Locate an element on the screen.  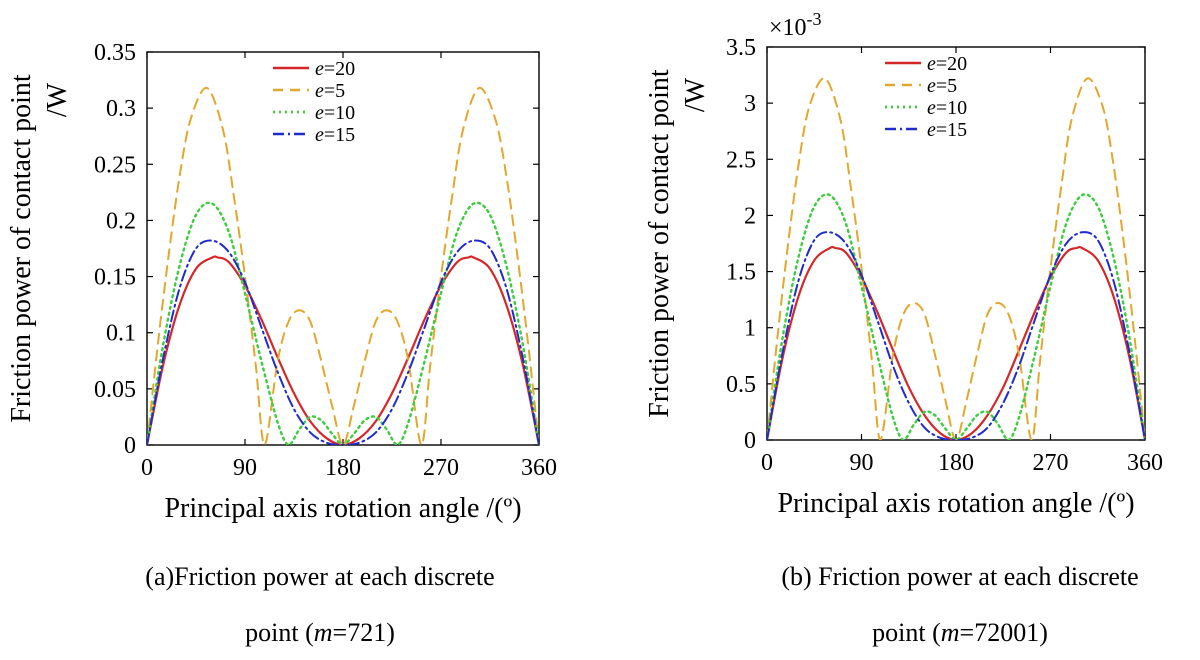
y-axis-label-line2-b: /W is located at coordinates (695, 94).